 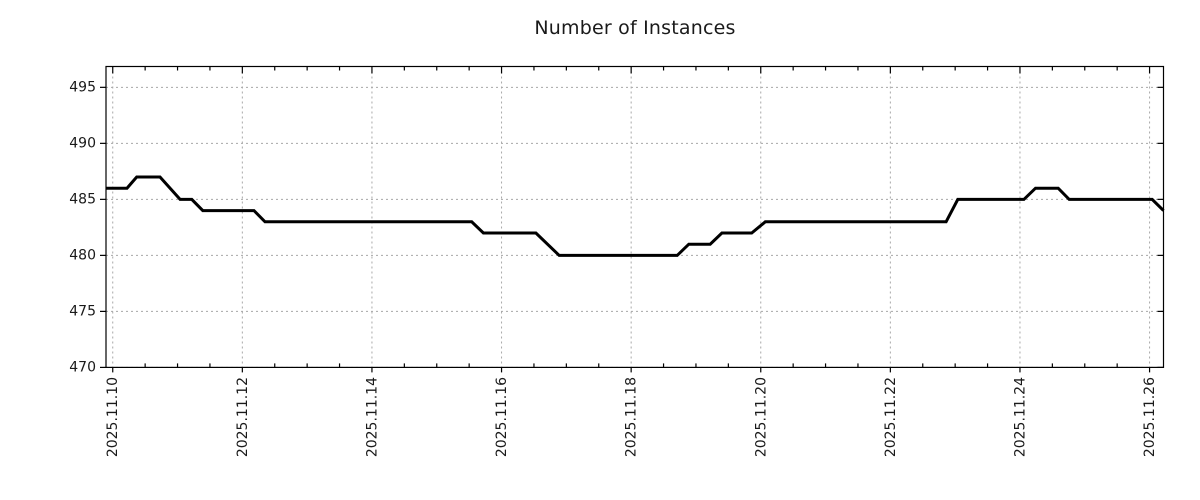 What do you see at coordinates (82, 255) in the screenshot?
I see `y-tick-label: 480` at bounding box center [82, 255].